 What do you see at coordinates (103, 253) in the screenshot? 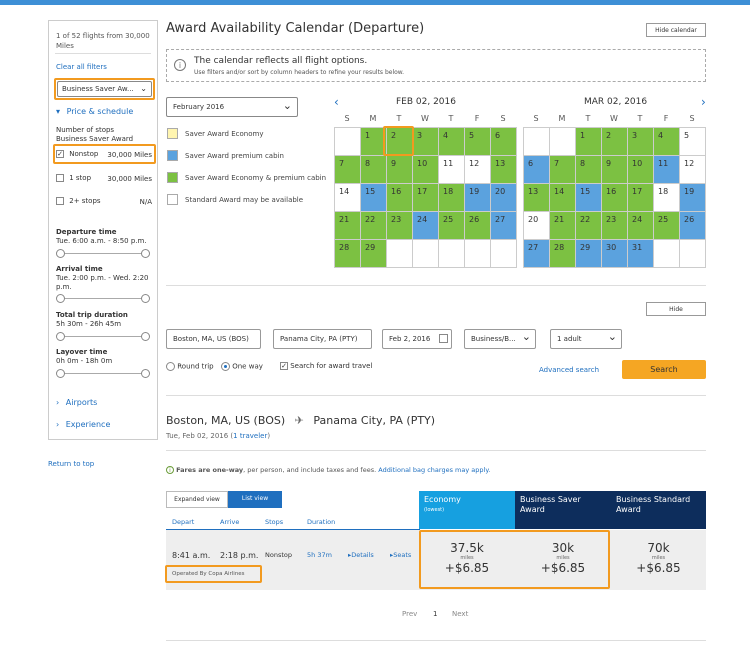
I see `departure-time-slider` at bounding box center [103, 253].